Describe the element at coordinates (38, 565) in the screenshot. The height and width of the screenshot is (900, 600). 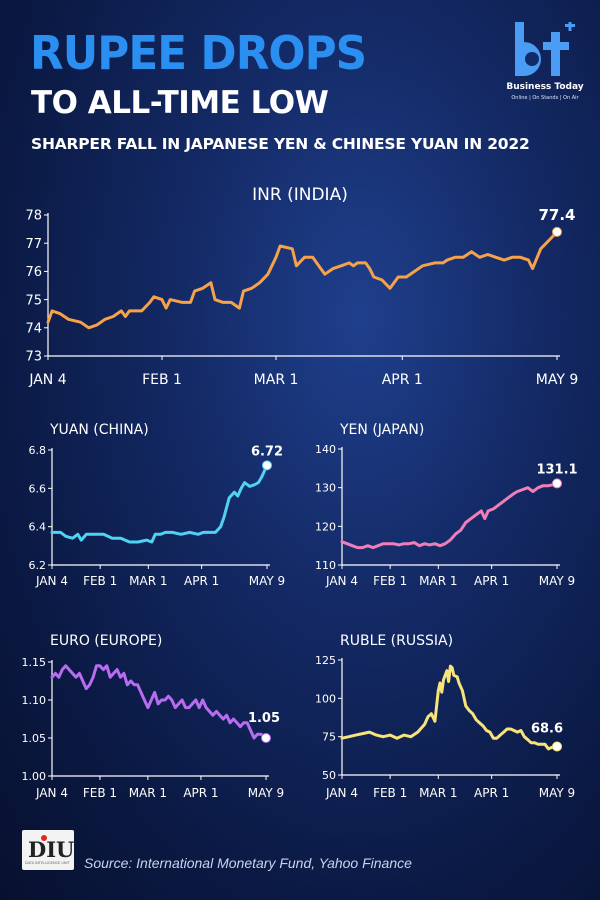
I see `y-tick-label: 6.2` at that location.